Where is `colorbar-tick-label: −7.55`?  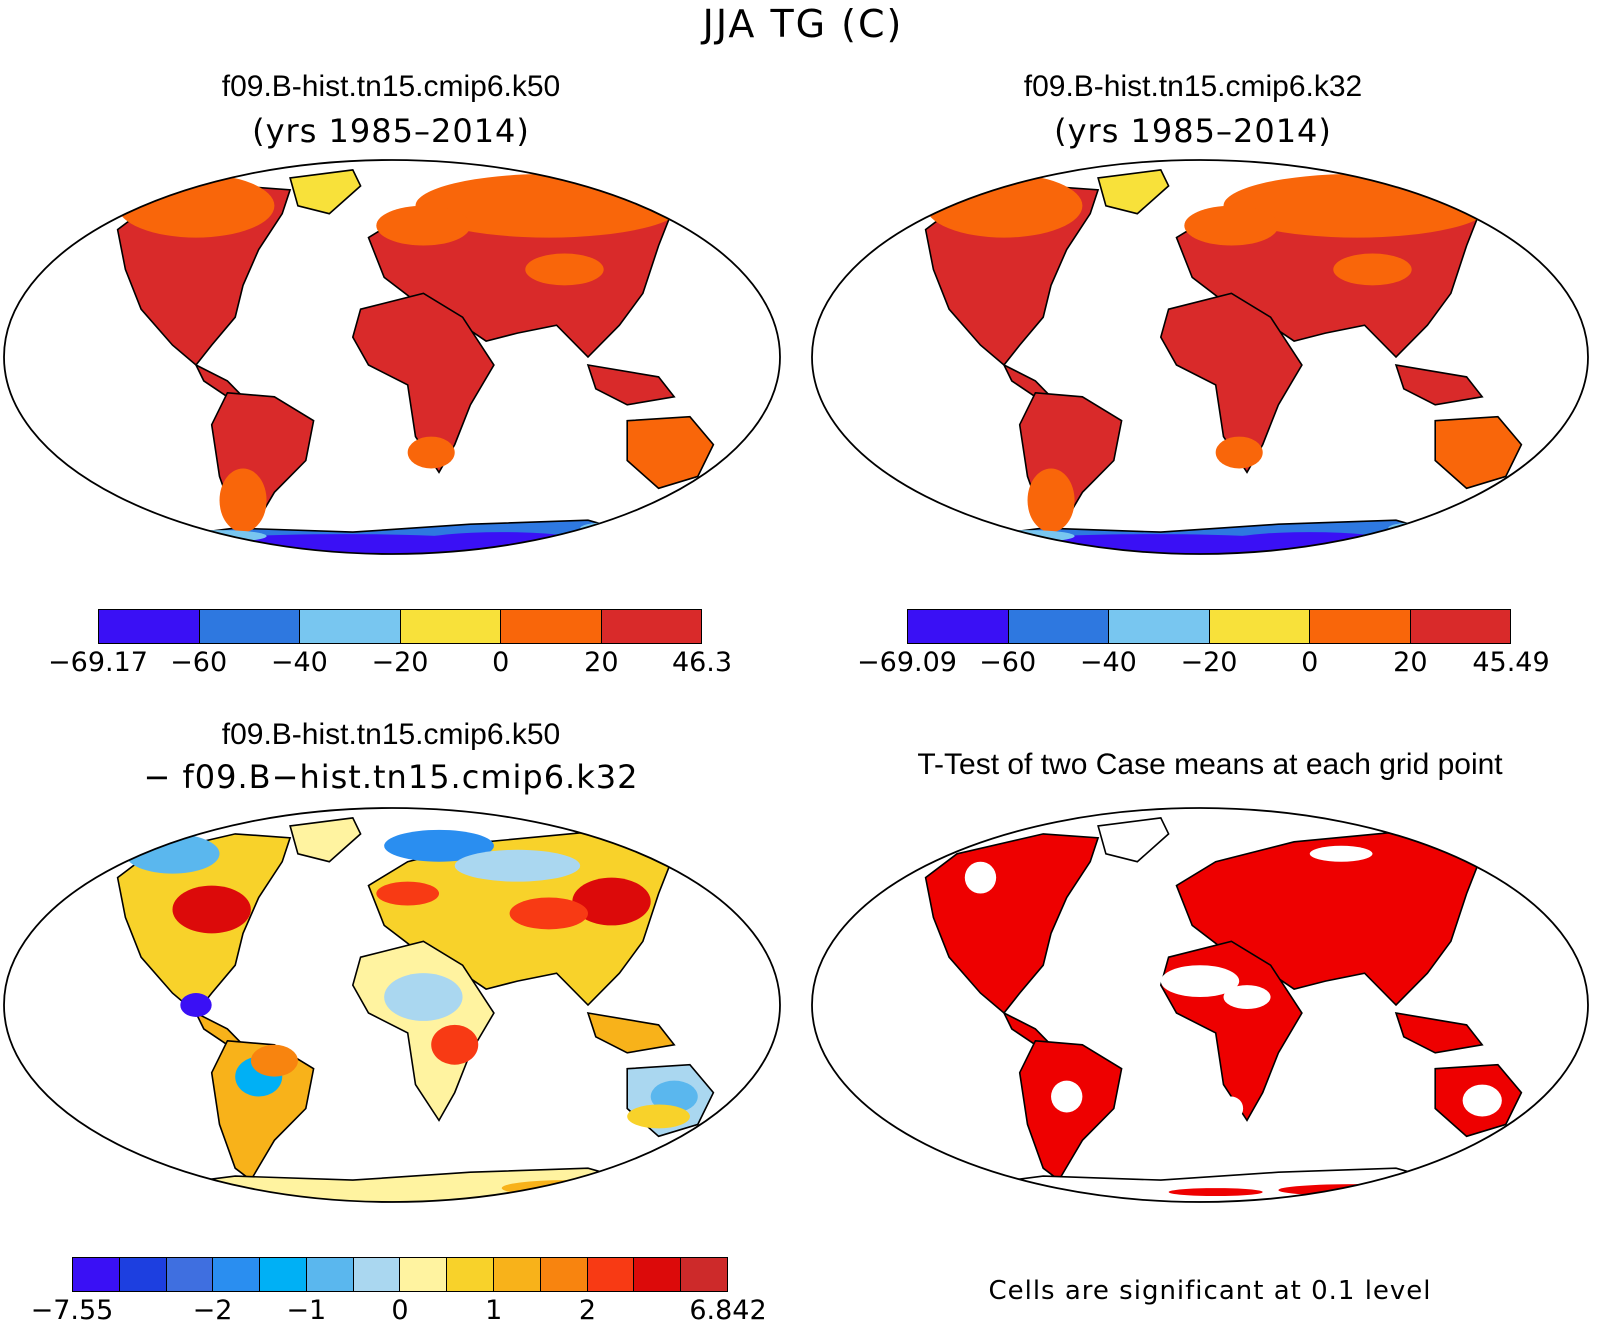
colorbar-tick-label: −7.55 is located at coordinates (72, 1310).